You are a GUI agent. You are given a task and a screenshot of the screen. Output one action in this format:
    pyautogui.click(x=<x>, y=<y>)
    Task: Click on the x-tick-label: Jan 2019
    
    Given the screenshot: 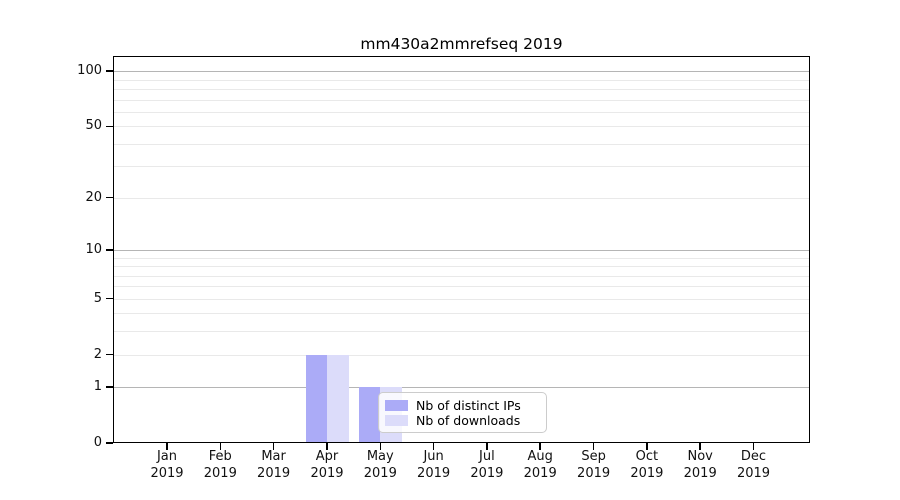 What is the action you would take?
    pyautogui.click(x=167, y=465)
    